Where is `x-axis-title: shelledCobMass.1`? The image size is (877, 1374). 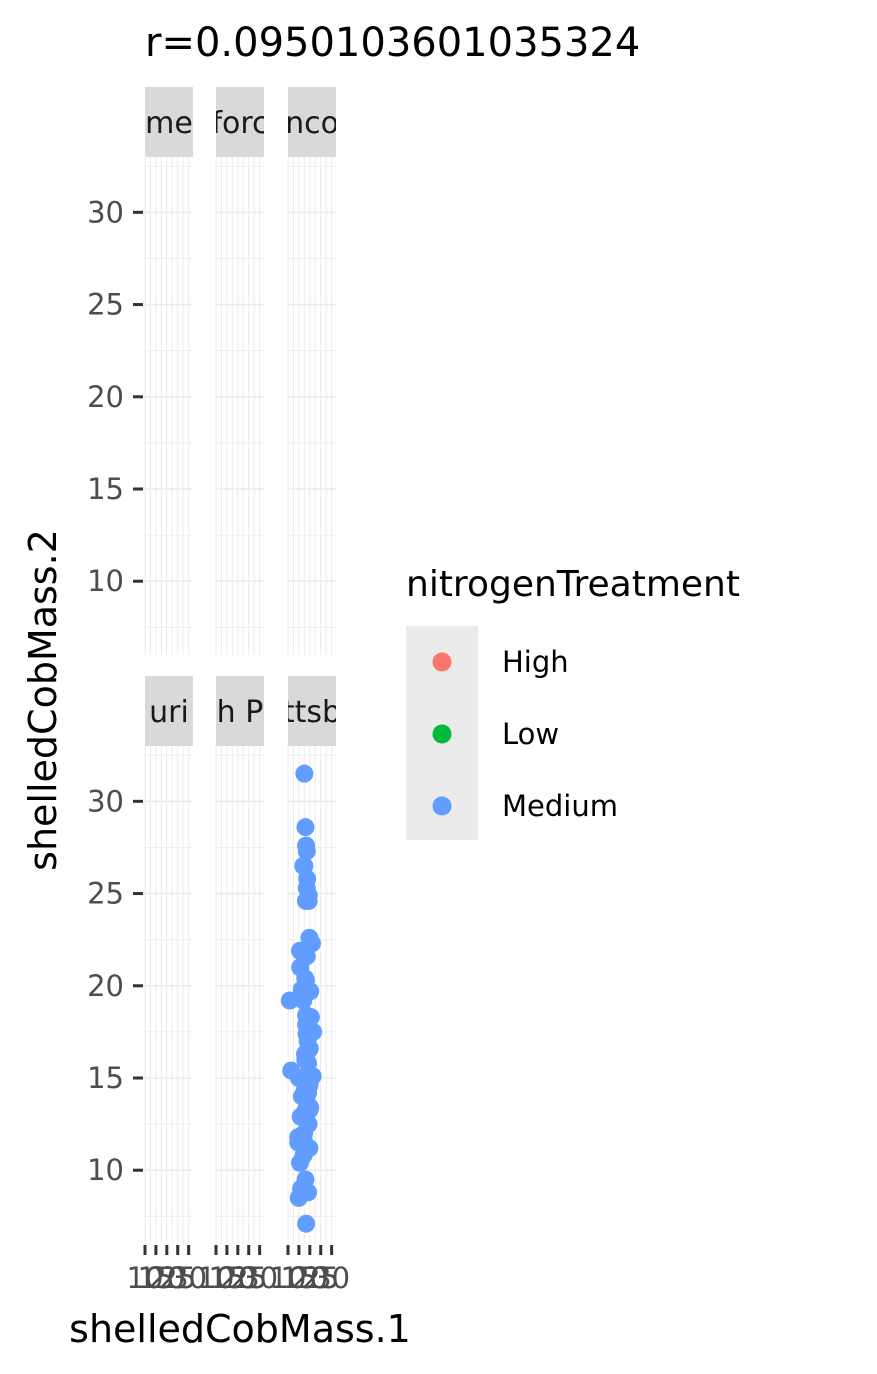 x-axis-title: shelledCobMass.1 is located at coordinates (240, 1329).